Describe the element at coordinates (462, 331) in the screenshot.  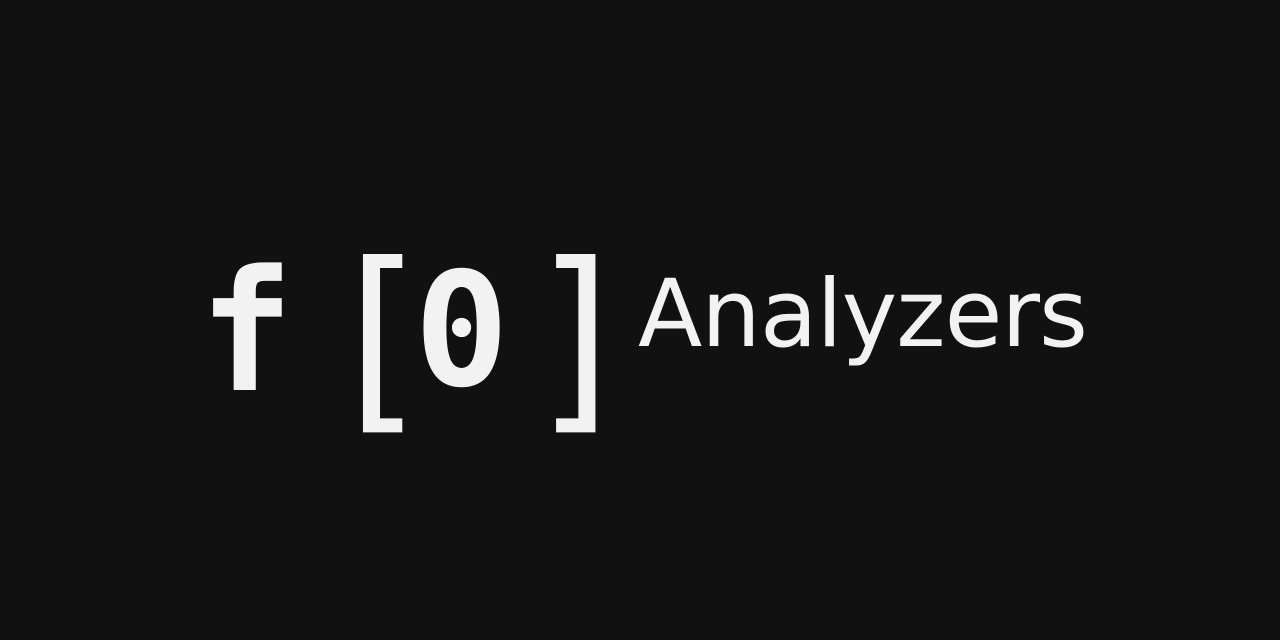
I see `logo-digit-zero: 0` at that location.